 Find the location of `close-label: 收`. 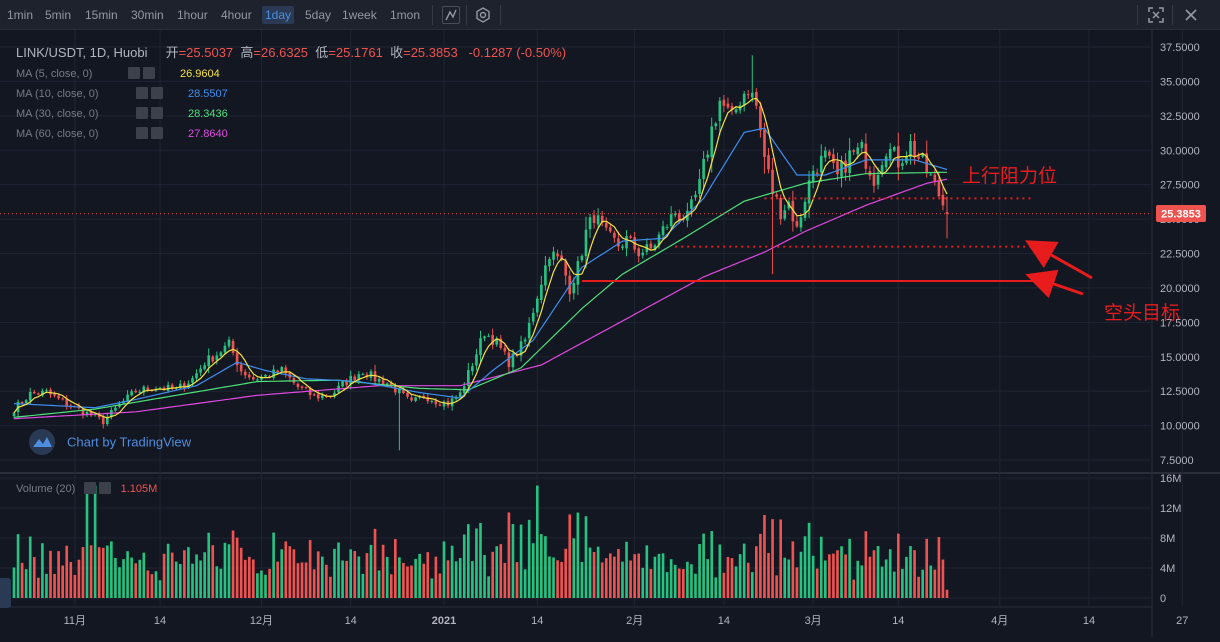

close-label: 收 is located at coordinates (397, 52).